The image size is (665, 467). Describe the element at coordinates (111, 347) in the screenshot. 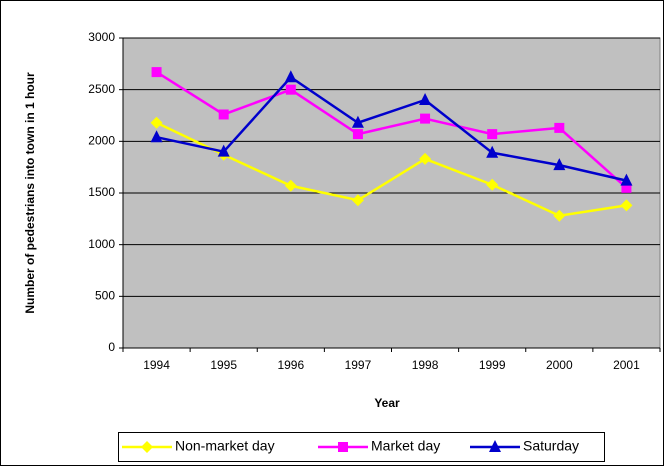

I see `y-tick-label: 0` at that location.